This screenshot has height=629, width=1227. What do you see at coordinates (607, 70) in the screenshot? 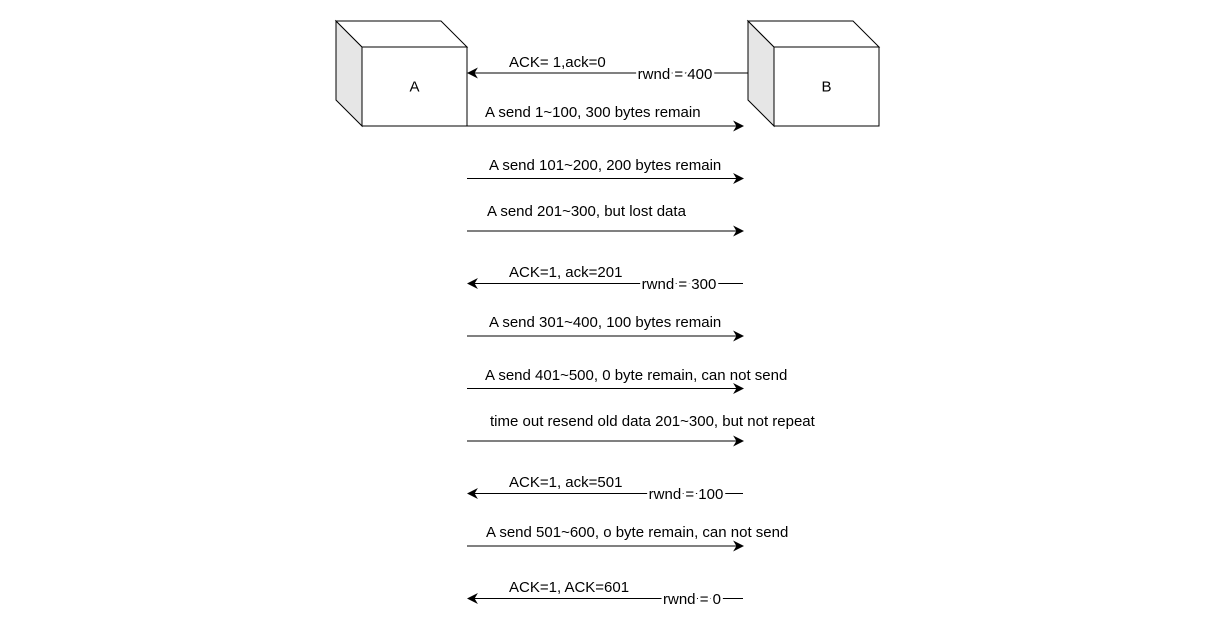
I see `message-1: ACK= 1,ack=0 rwnd = 400` at bounding box center [607, 70].